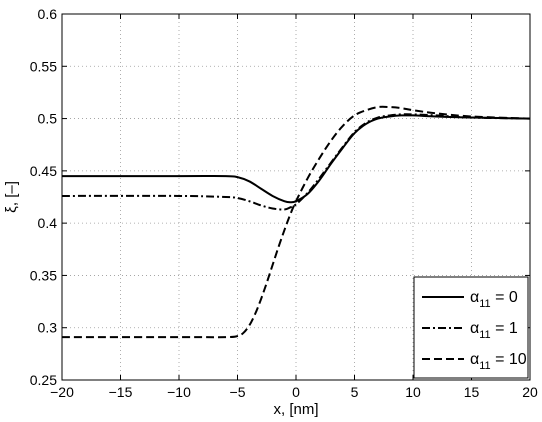 This screenshot has width=542, height=422. Describe the element at coordinates (11, 197) in the screenshot. I see `y-axis-label: ξ, [–]` at that location.